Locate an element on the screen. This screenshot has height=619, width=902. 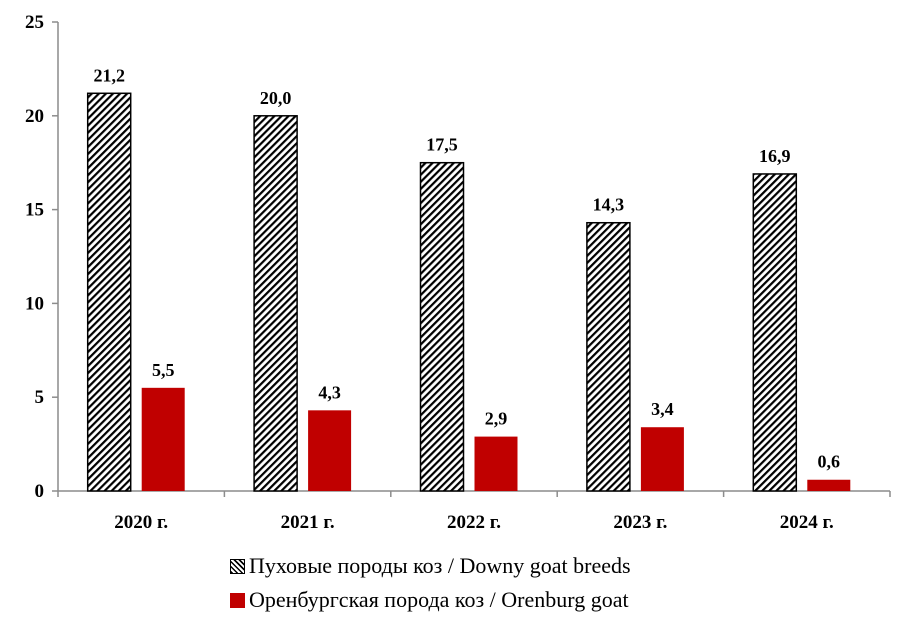
x-axis: 2020 г. 2021 г. 2022 г. 2023 г. 2024 г. is located at coordinates (474, 511).